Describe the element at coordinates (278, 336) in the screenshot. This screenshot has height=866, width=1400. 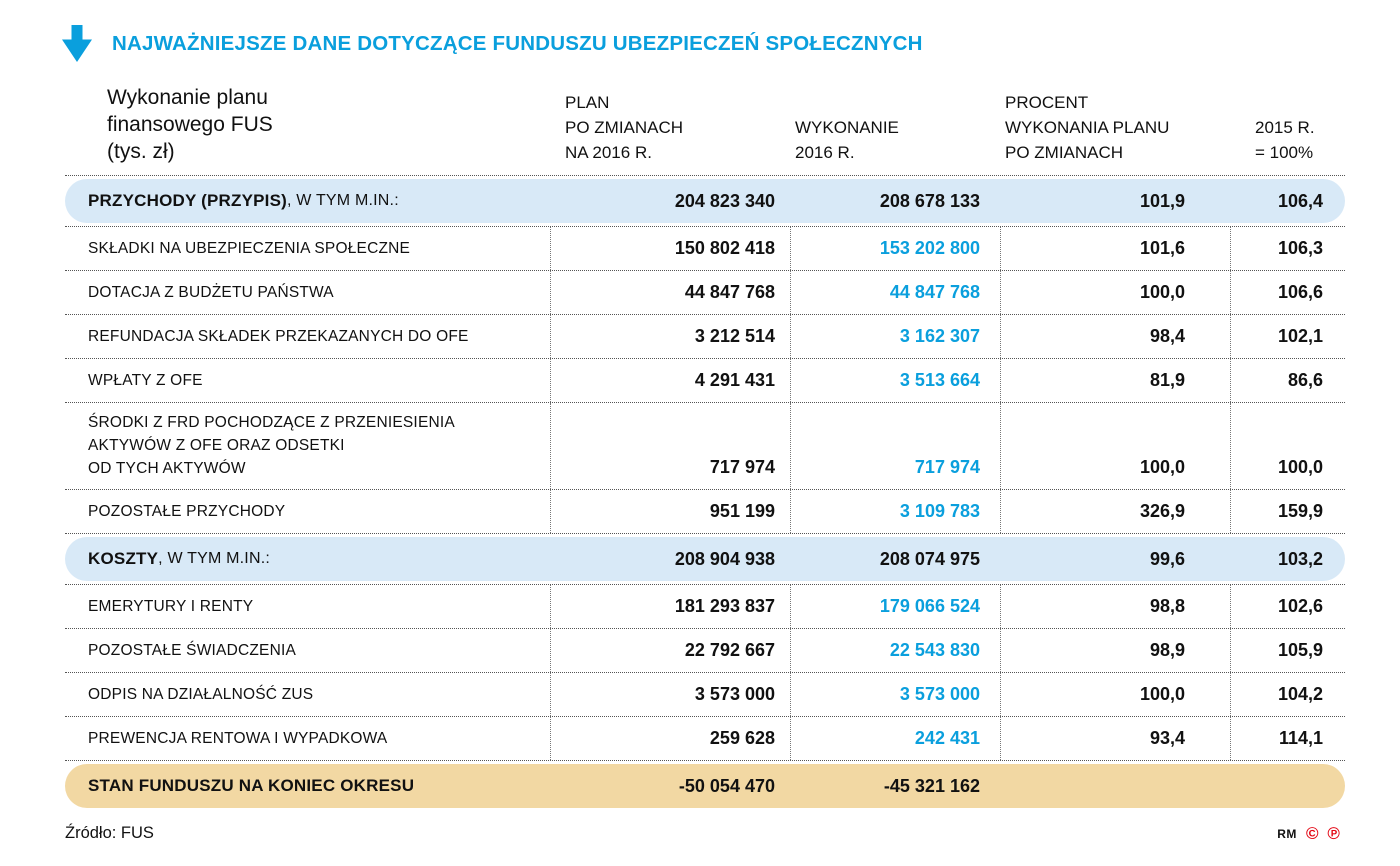
I see `row-label: REFUNDACJA SKŁADEK PRZEKAZANYCH DO OFE` at that location.